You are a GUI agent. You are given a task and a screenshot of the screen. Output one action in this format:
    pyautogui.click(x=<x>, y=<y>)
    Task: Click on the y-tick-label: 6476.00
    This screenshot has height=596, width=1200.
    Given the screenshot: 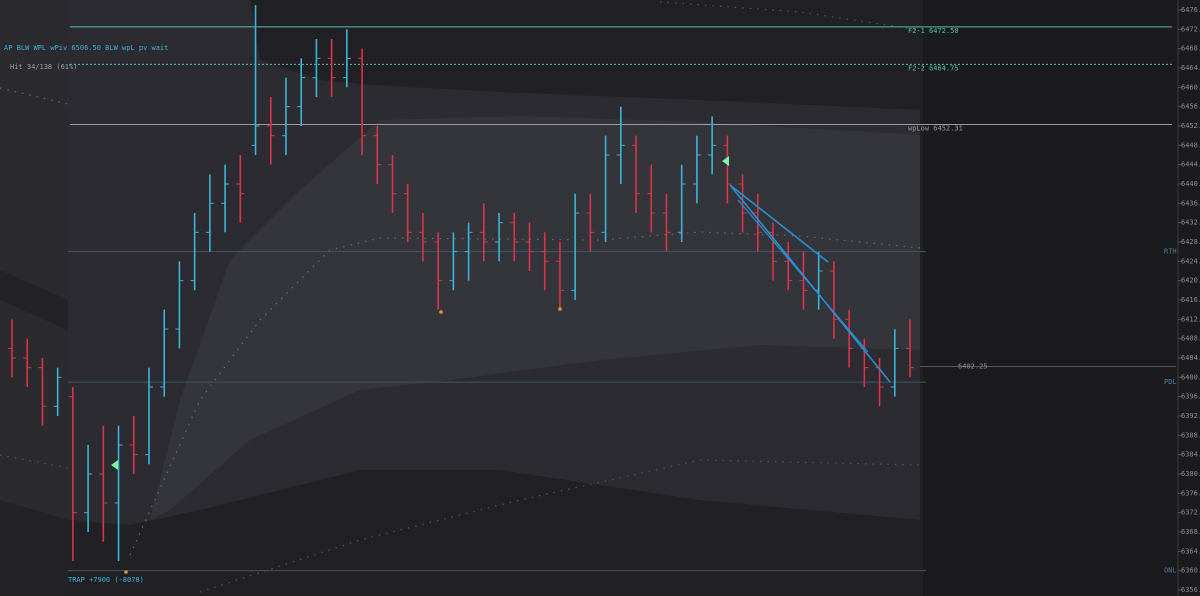 What is the action you would take?
    pyautogui.click(x=1190, y=10)
    